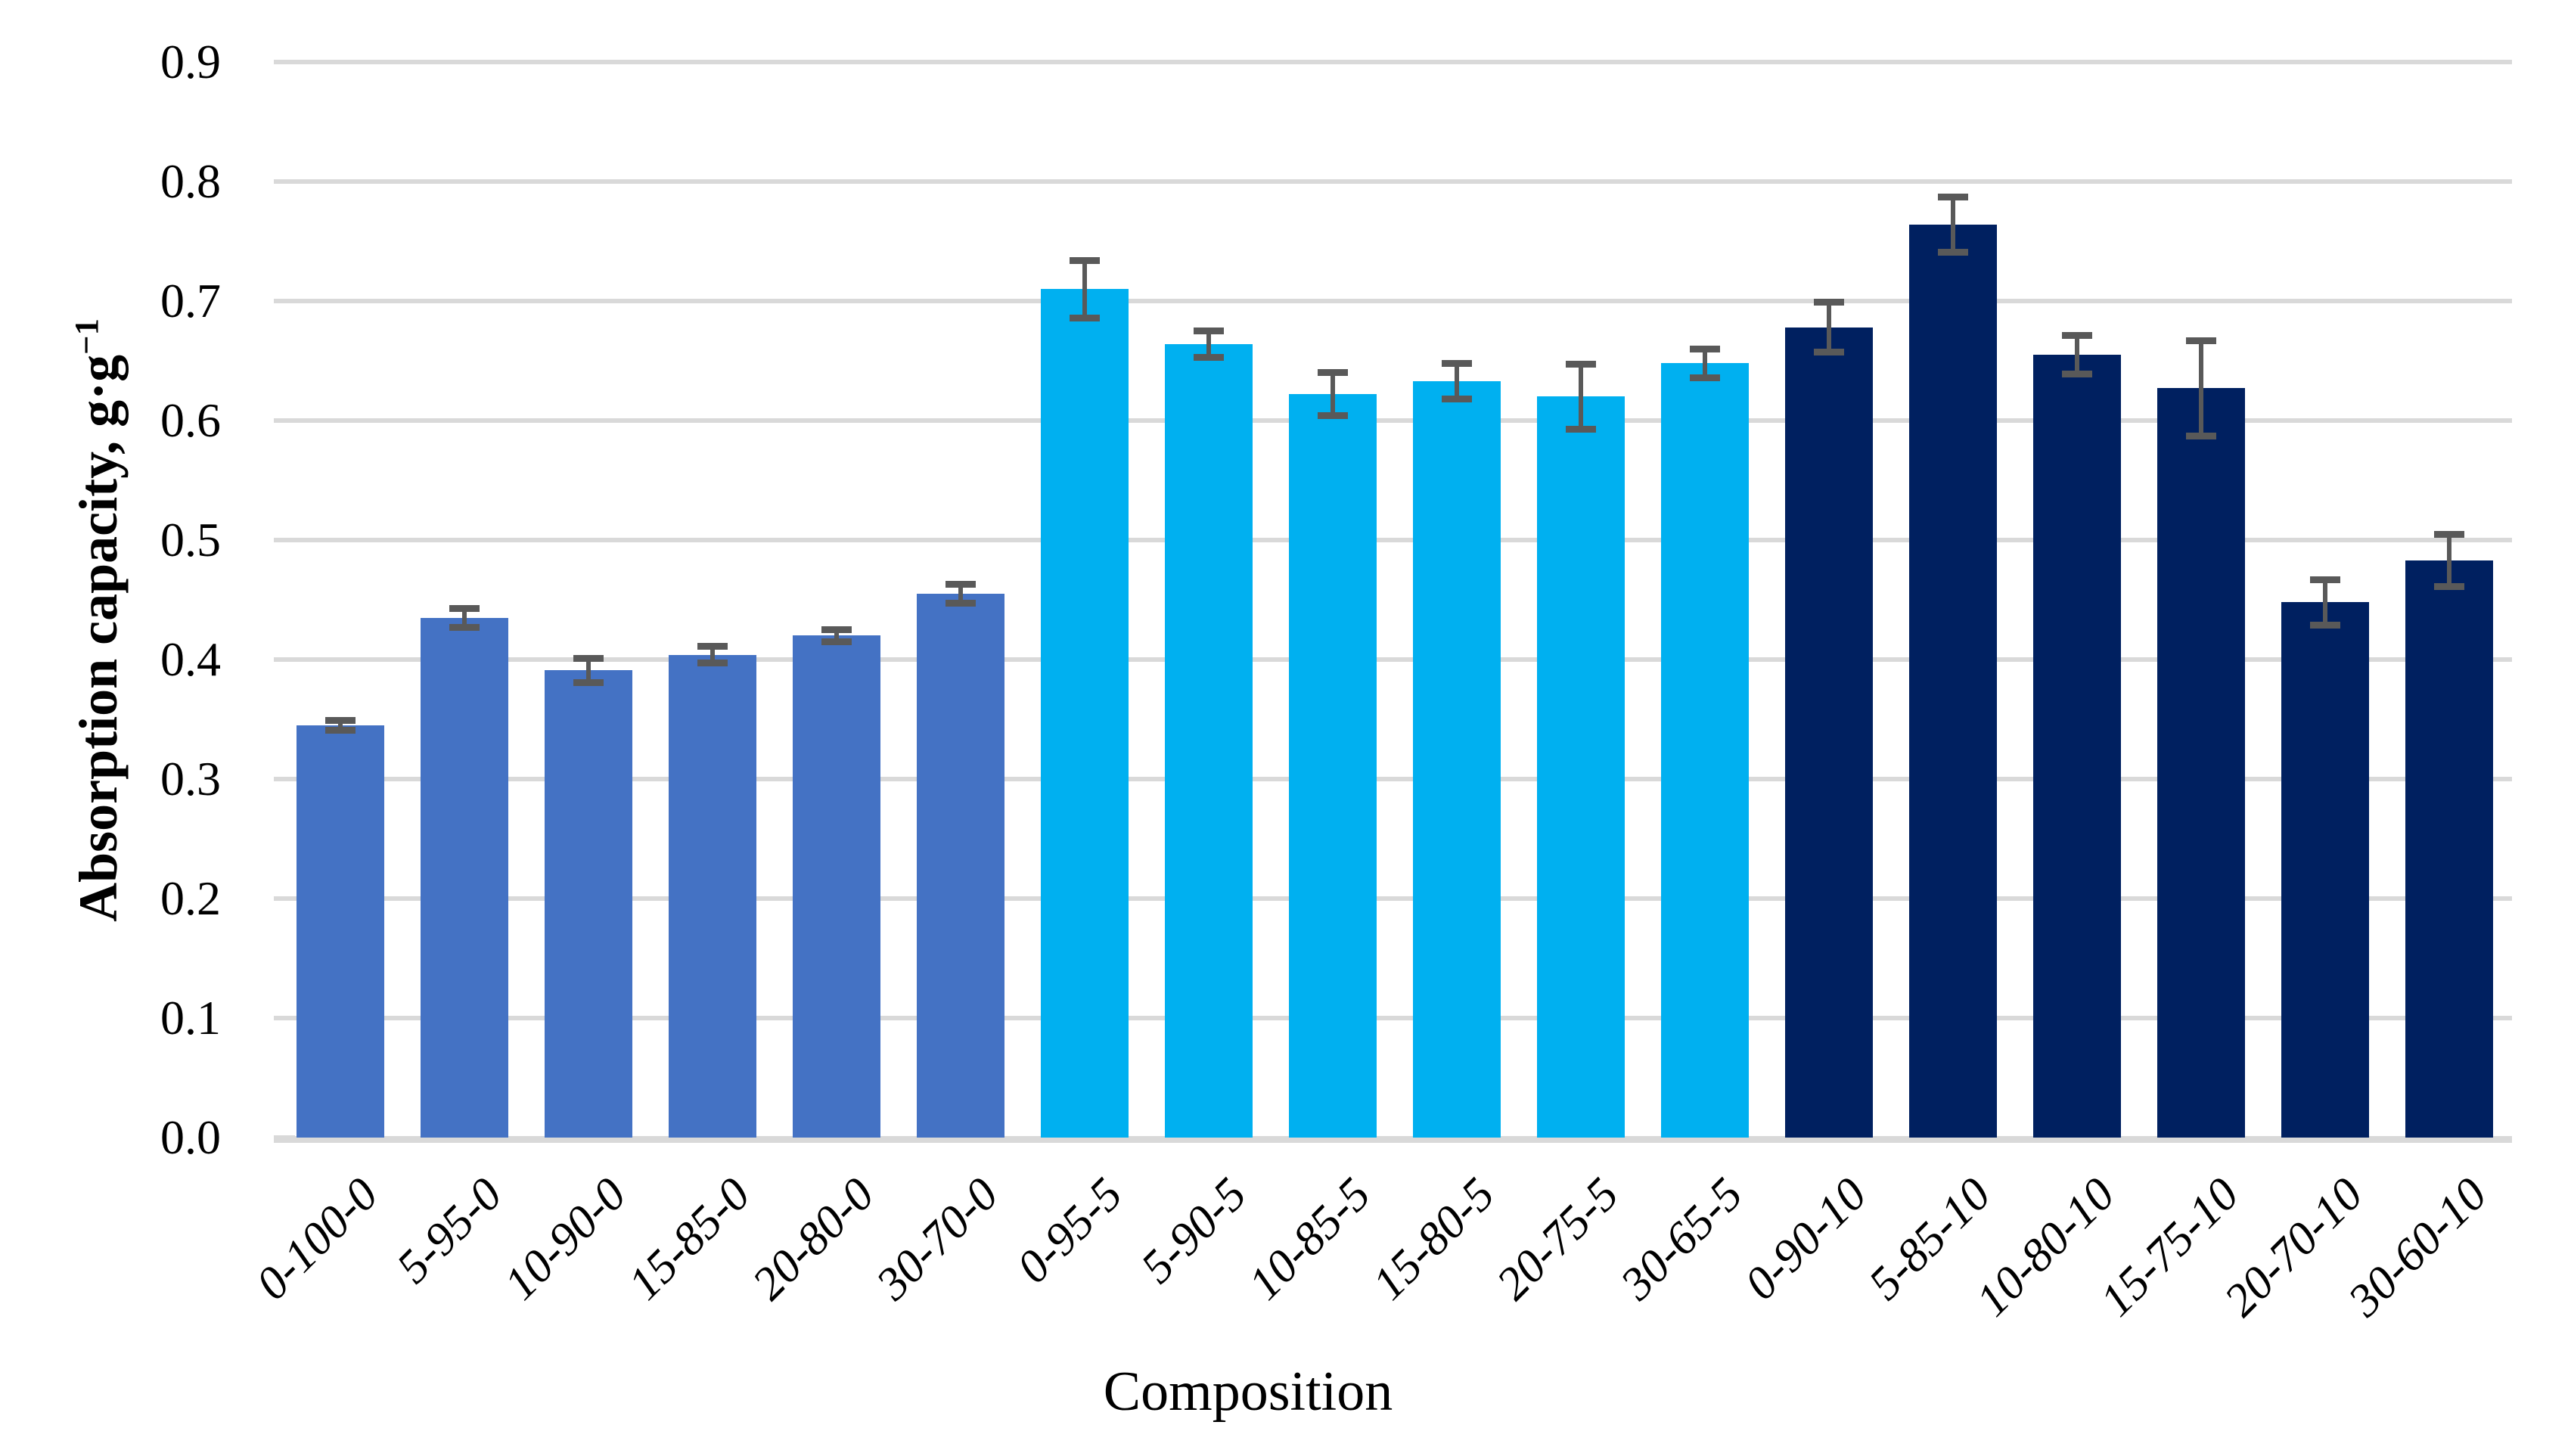 This screenshot has height=1456, width=2571. I want to click on y-tick-label: 0.3, so click(190, 779).